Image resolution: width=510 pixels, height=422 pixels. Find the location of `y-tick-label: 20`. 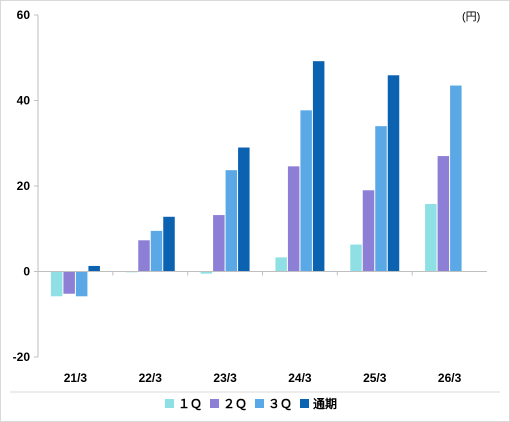

y-tick-label: 20 is located at coordinates (24, 186).